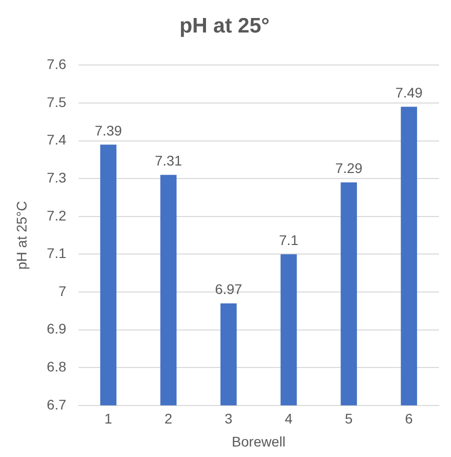 The width and height of the screenshot is (451, 457). Describe the element at coordinates (108, 418) in the screenshot. I see `x-tick-label: 1` at that location.